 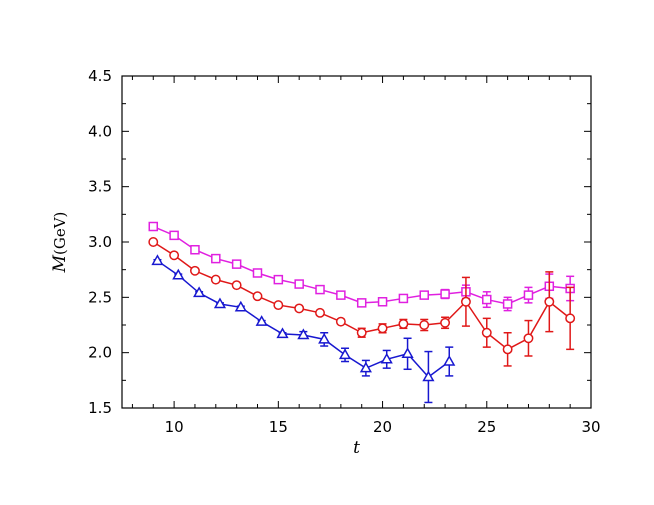 I want to click on y-tick-label: 2.5, so click(x=100, y=297).